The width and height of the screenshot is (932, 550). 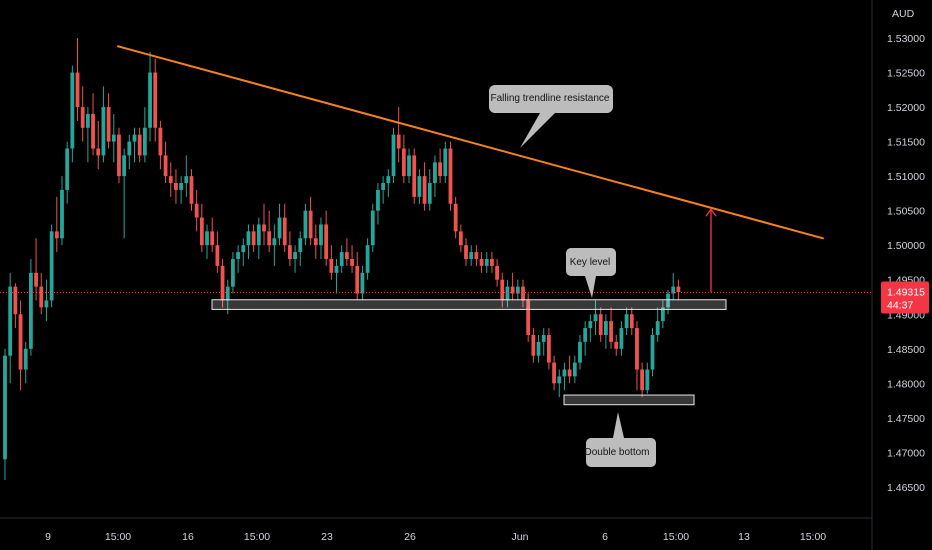 I want to click on price-tick-label: 1.53000, so click(x=906, y=39).